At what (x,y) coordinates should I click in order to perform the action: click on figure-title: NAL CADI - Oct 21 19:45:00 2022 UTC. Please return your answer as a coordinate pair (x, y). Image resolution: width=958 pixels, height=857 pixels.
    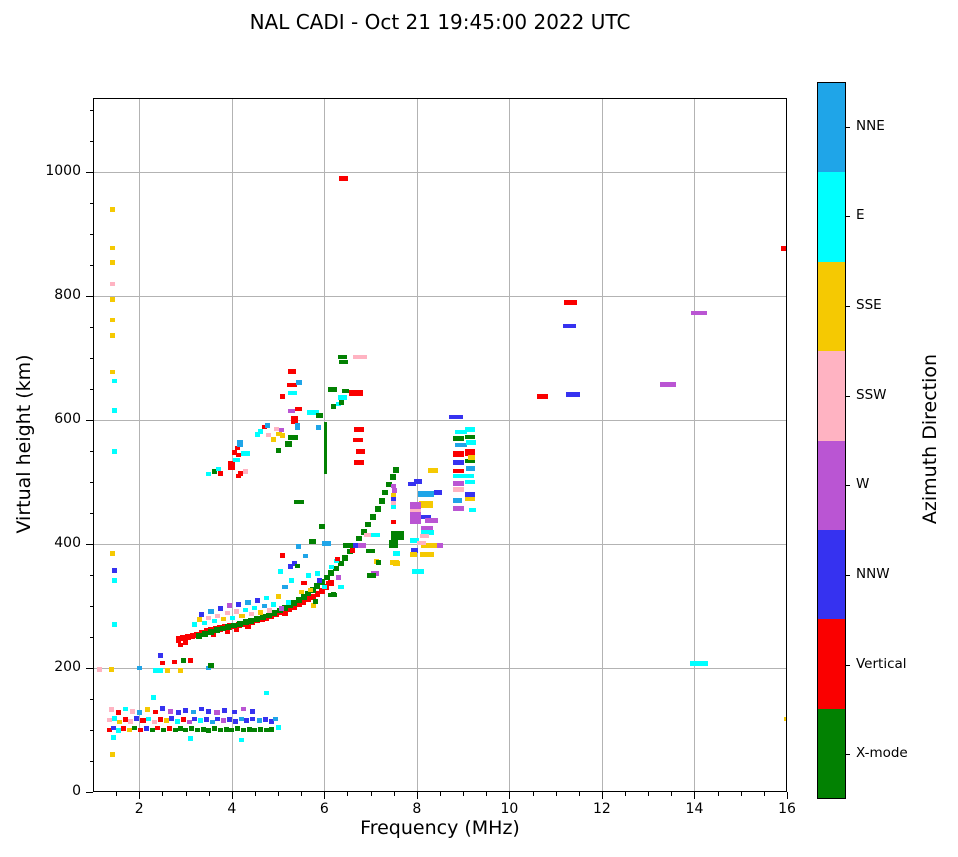
    Looking at the image, I should click on (440, 22).